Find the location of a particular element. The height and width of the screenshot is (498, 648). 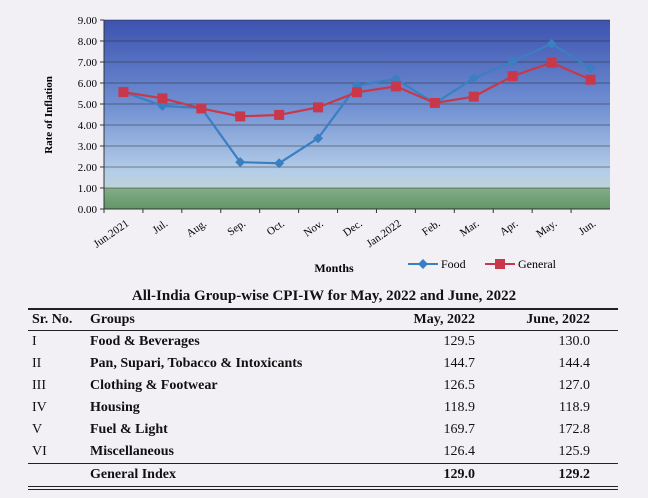

y-tick-label: 5.00 is located at coordinates (88, 105).